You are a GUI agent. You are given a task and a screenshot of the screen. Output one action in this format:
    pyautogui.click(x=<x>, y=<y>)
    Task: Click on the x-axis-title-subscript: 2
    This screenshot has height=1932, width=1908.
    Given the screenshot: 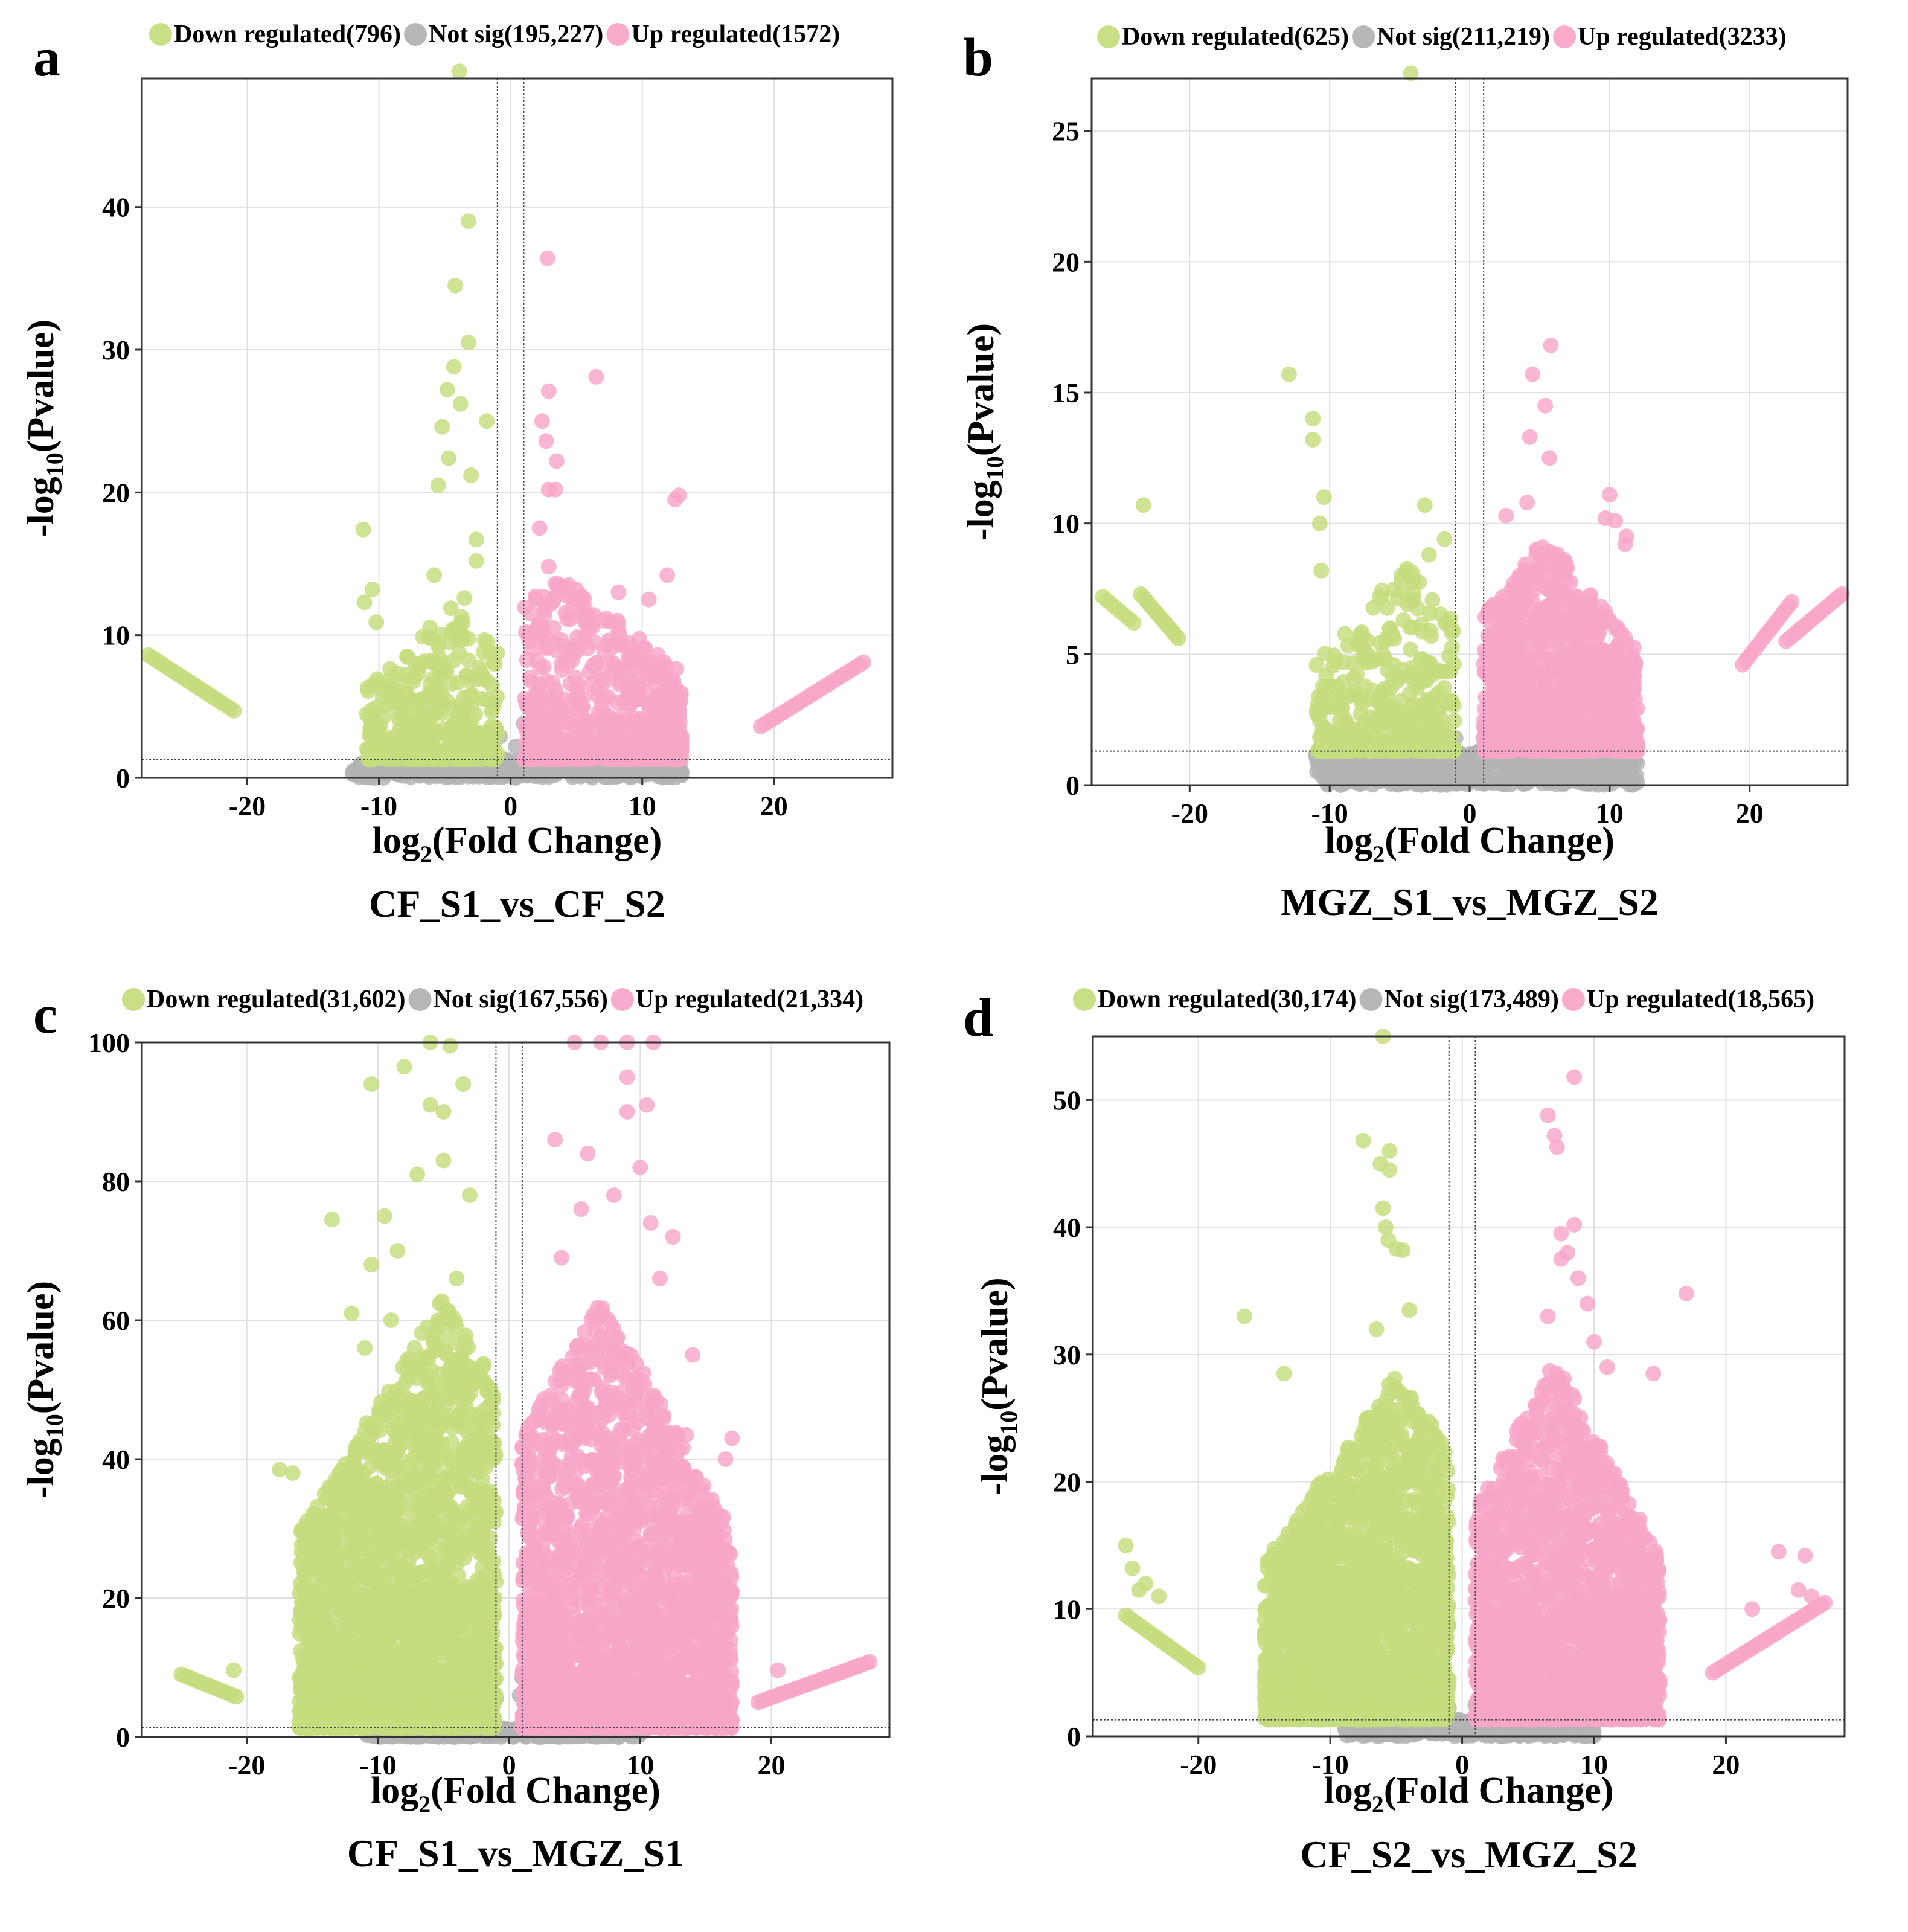 What is the action you would take?
    pyautogui.click(x=426, y=854)
    